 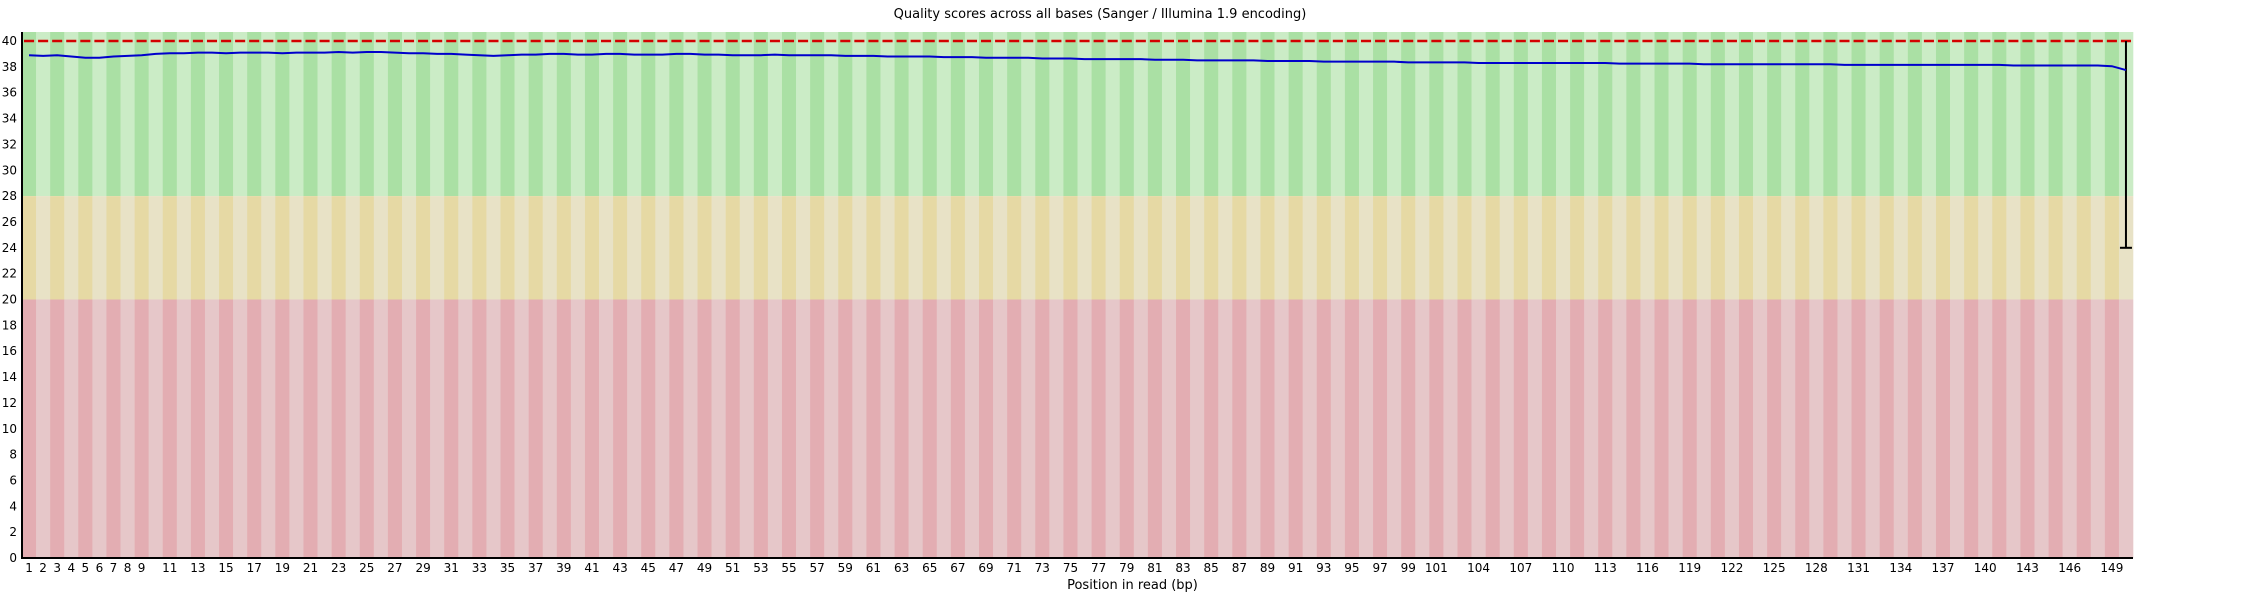 I want to click on svg-text: 17, so click(x=254, y=568).